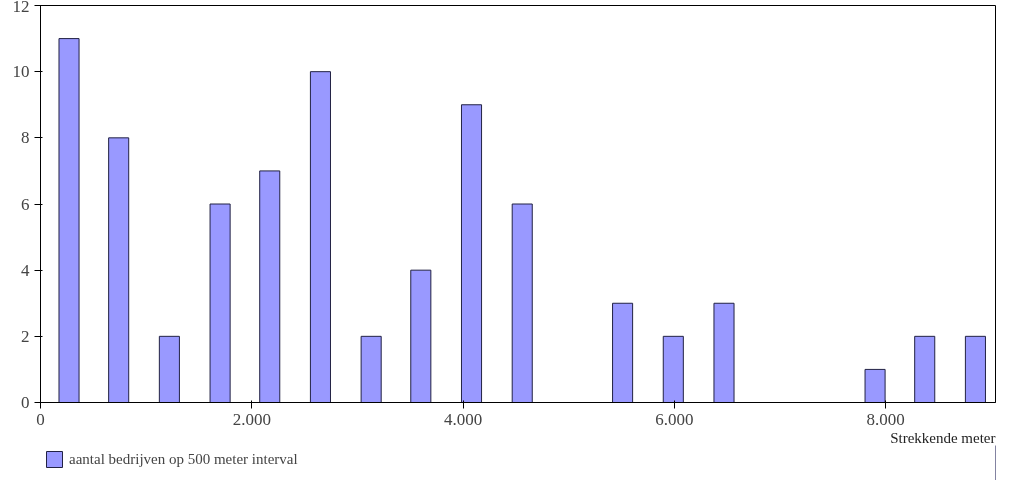  What do you see at coordinates (251, 419) in the screenshot?
I see `x-tick-label: 2.000` at bounding box center [251, 419].